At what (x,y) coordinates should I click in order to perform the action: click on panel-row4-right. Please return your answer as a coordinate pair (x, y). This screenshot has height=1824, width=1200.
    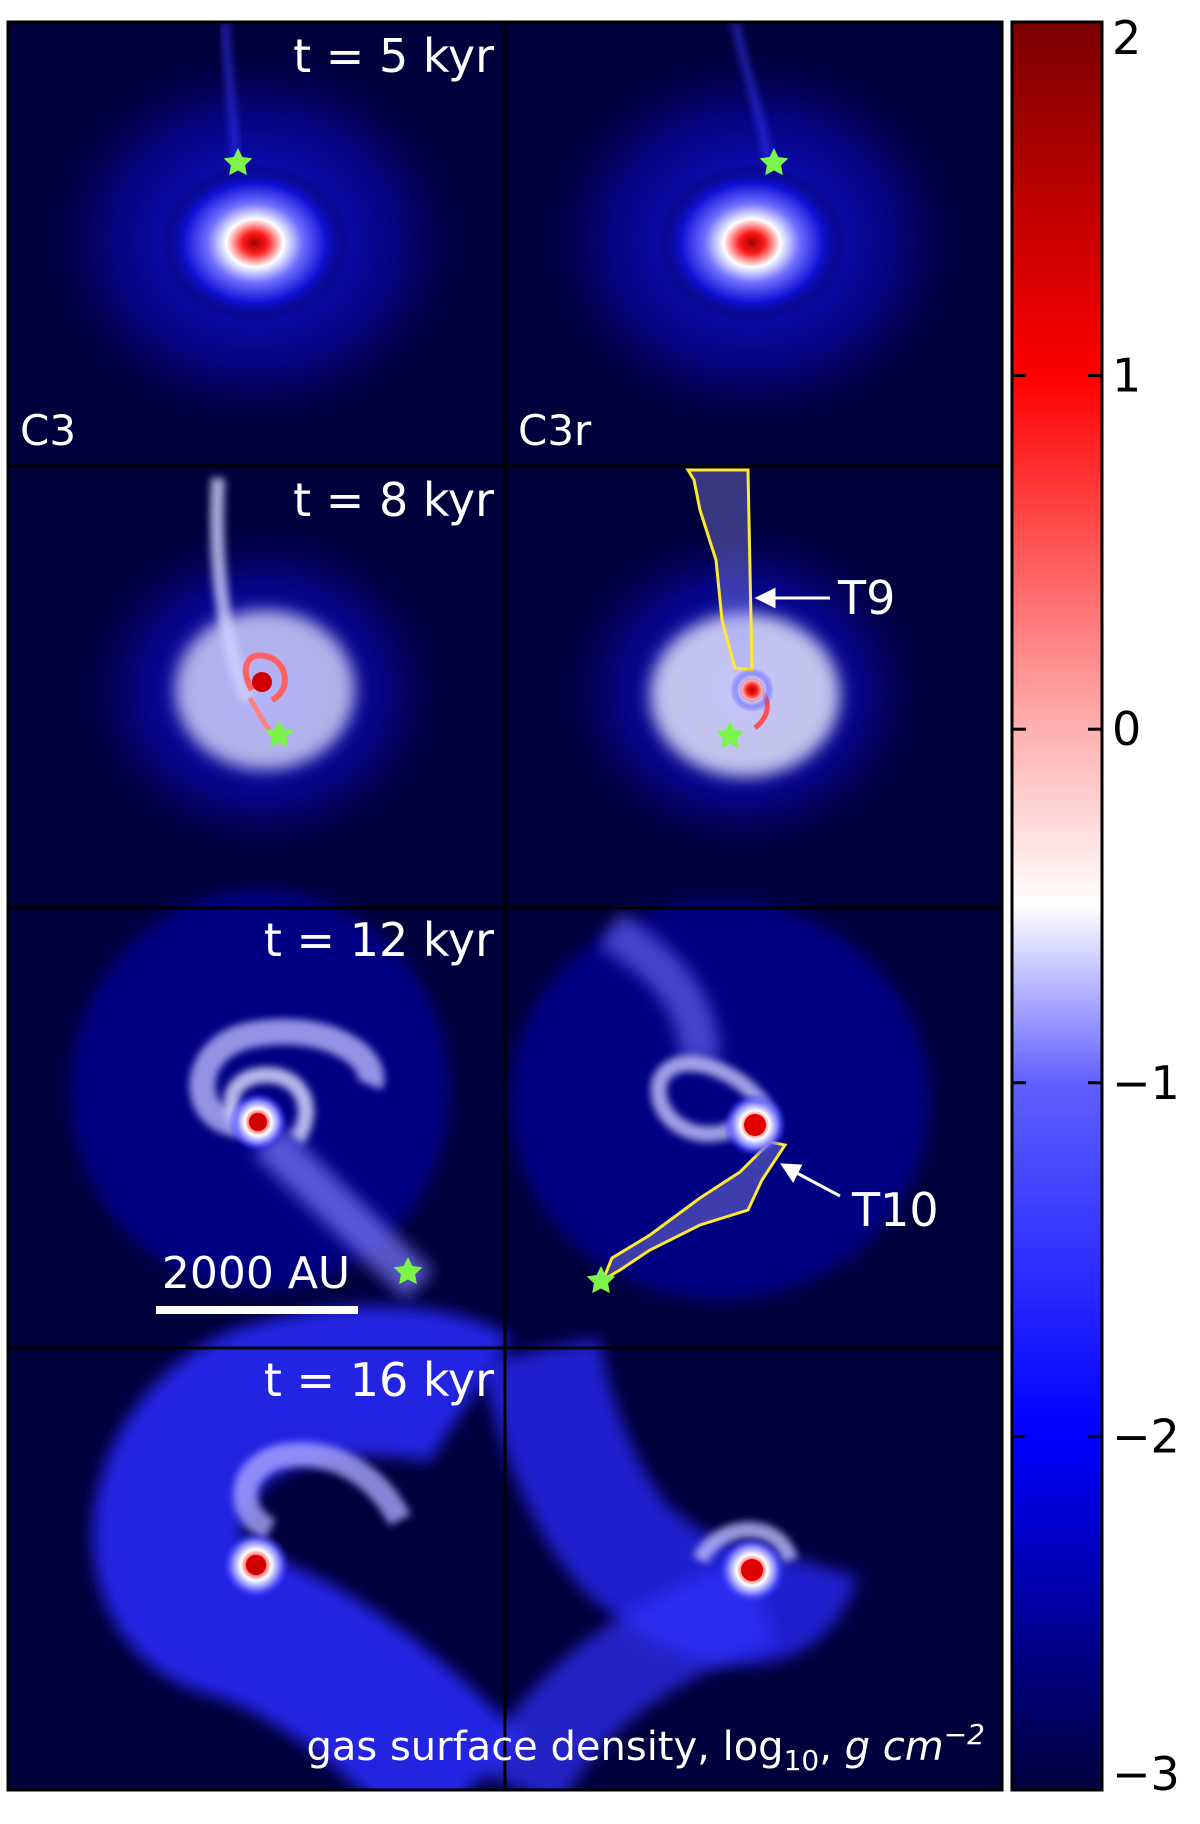
    Looking at the image, I should click on (668, 1563).